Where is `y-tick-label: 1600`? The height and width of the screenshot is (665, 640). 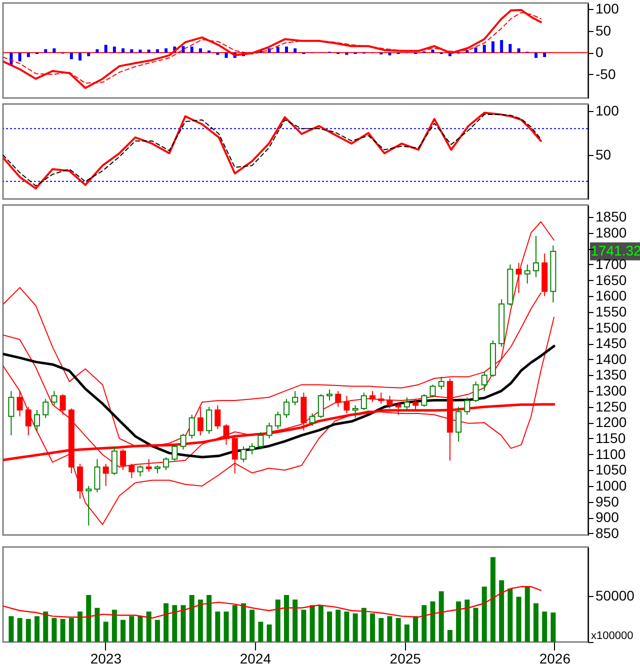
y-tick-label: 1600 is located at coordinates (611, 296).